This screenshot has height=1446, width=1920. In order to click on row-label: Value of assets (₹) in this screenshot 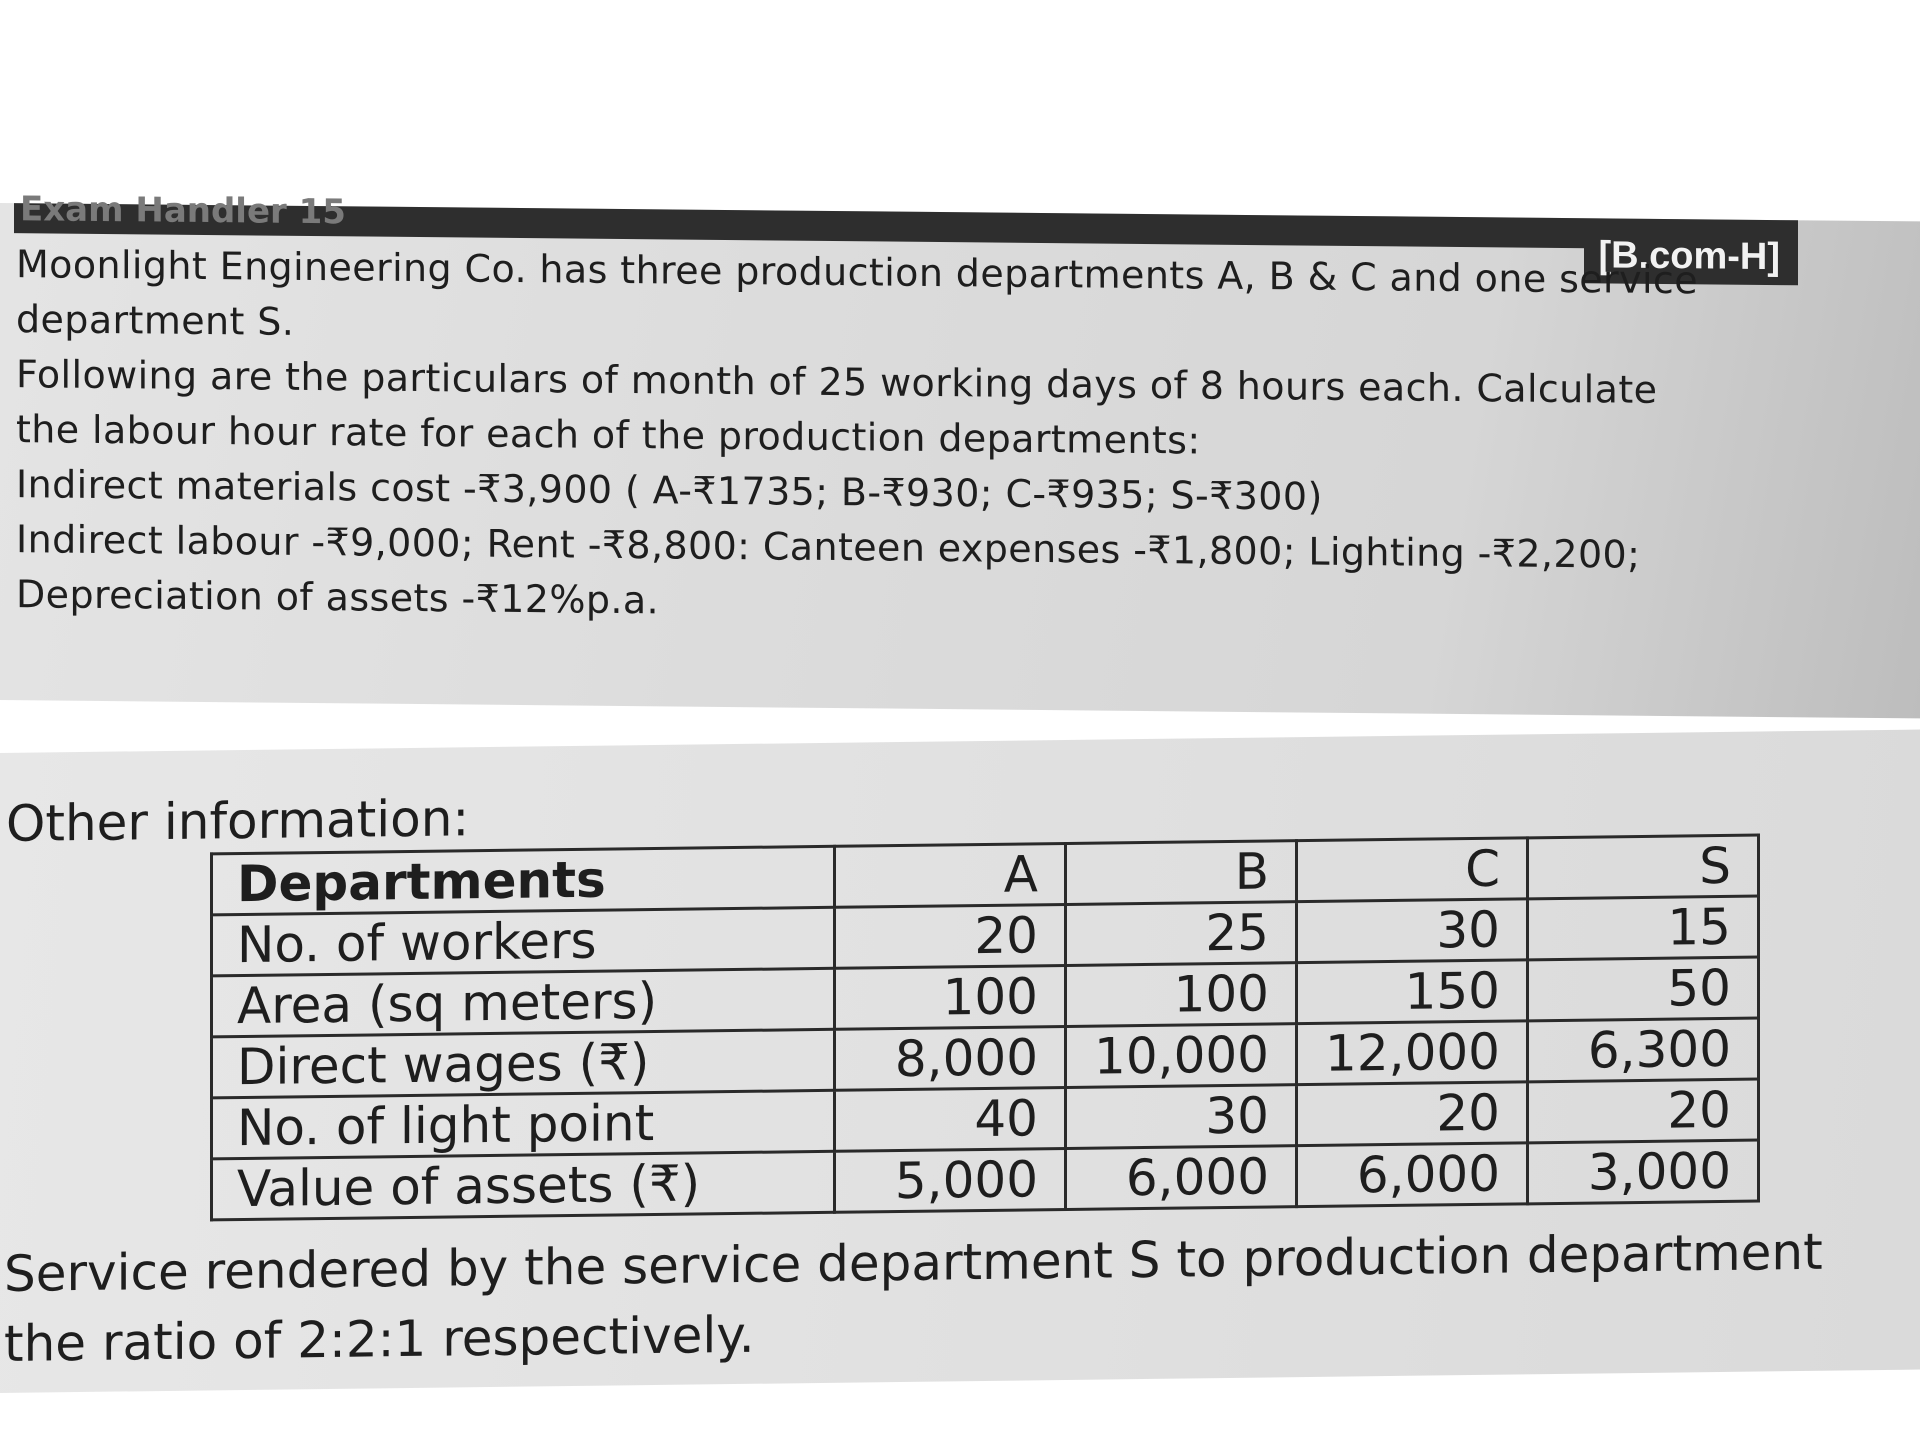, I will do `click(523, 1185)`.